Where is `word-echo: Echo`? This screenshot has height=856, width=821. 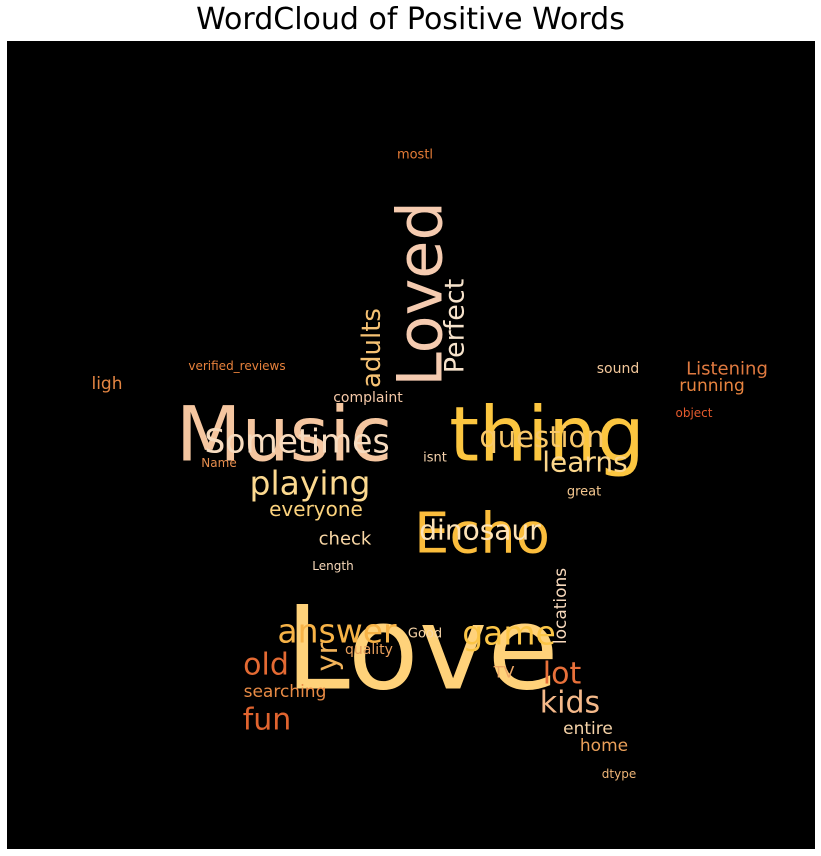 word-echo: Echo is located at coordinates (482, 534).